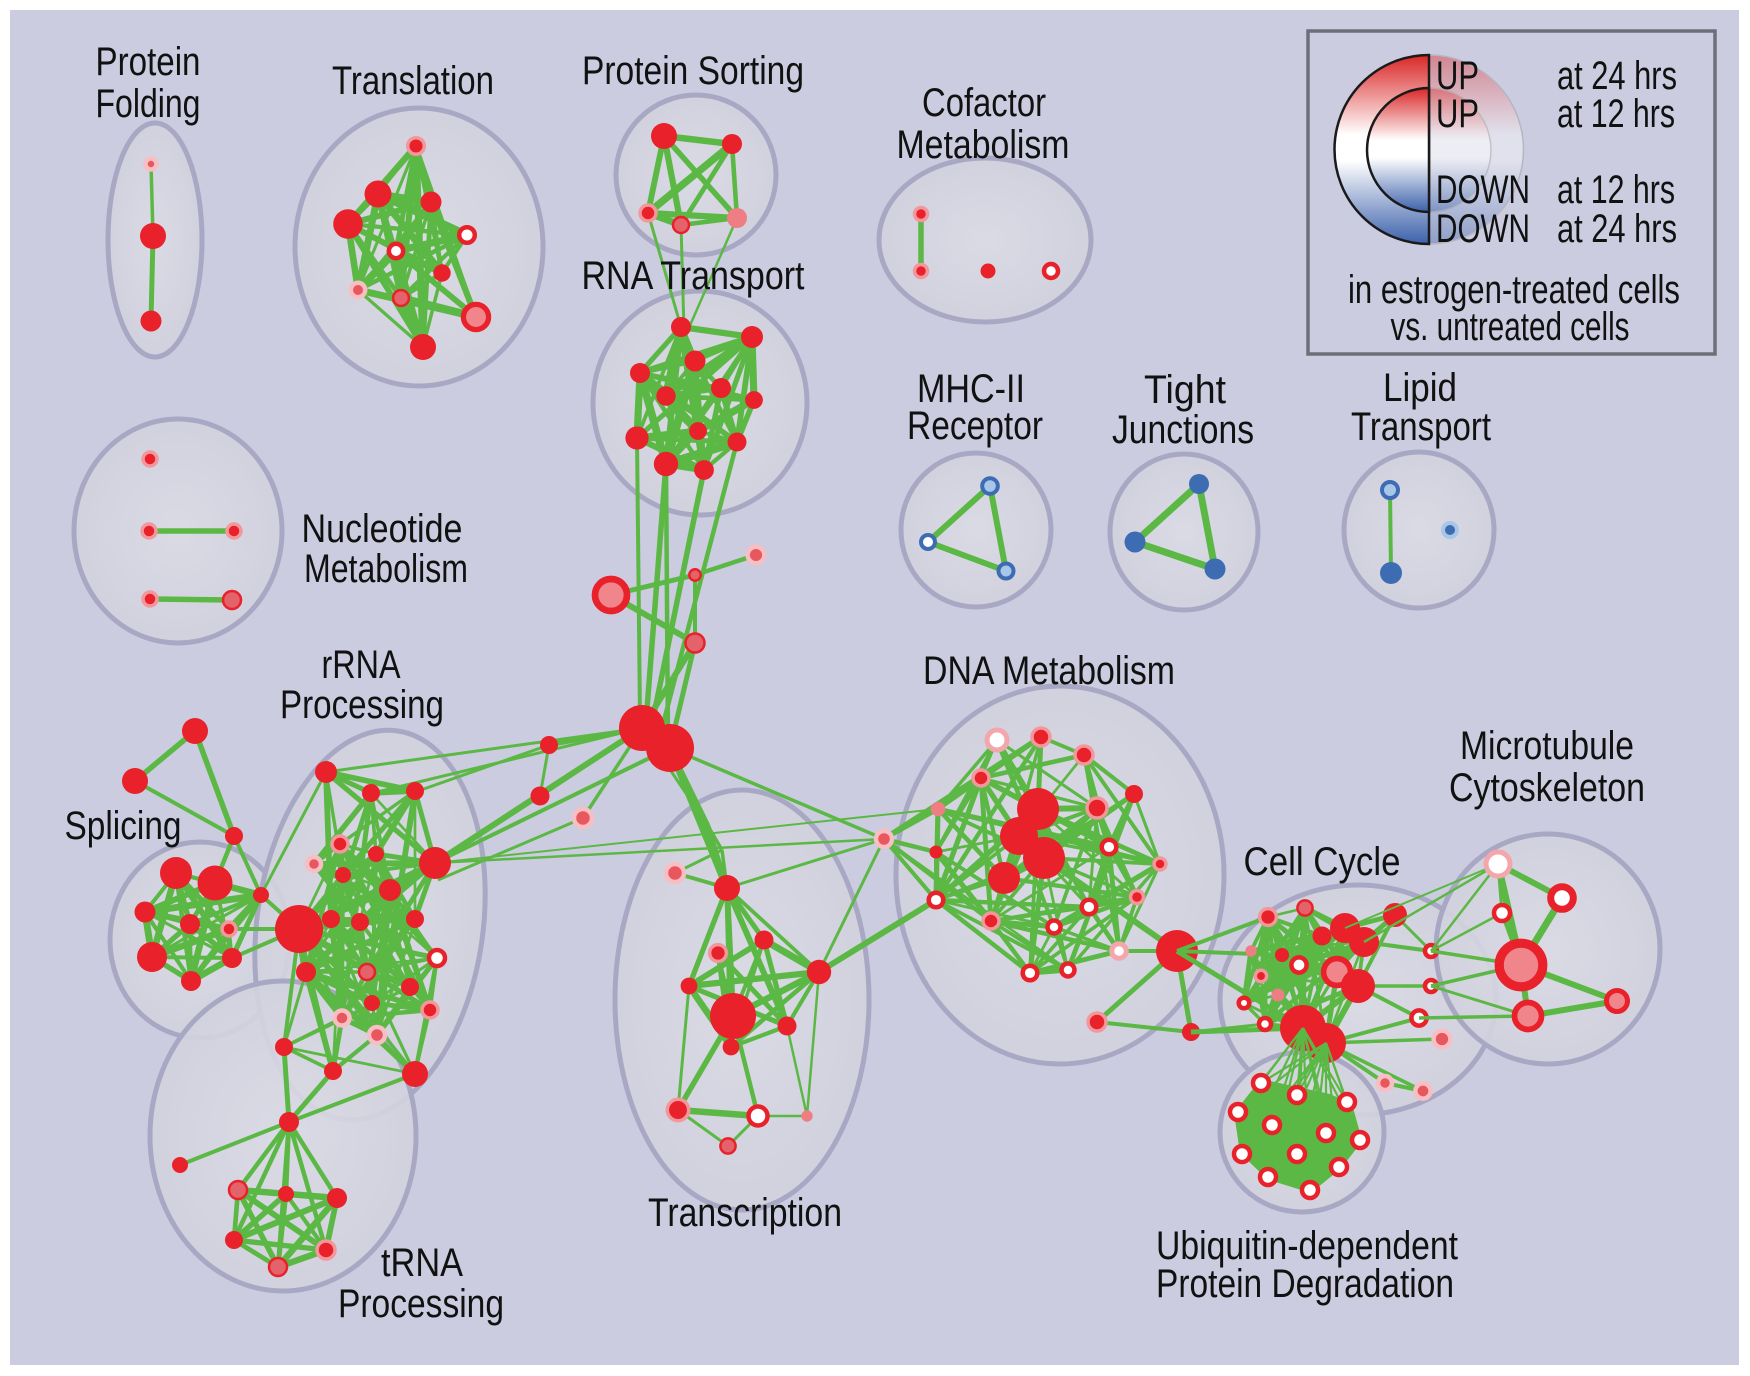  What do you see at coordinates (1322, 862) in the screenshot?
I see `svg-text: Cell Cycle` at bounding box center [1322, 862].